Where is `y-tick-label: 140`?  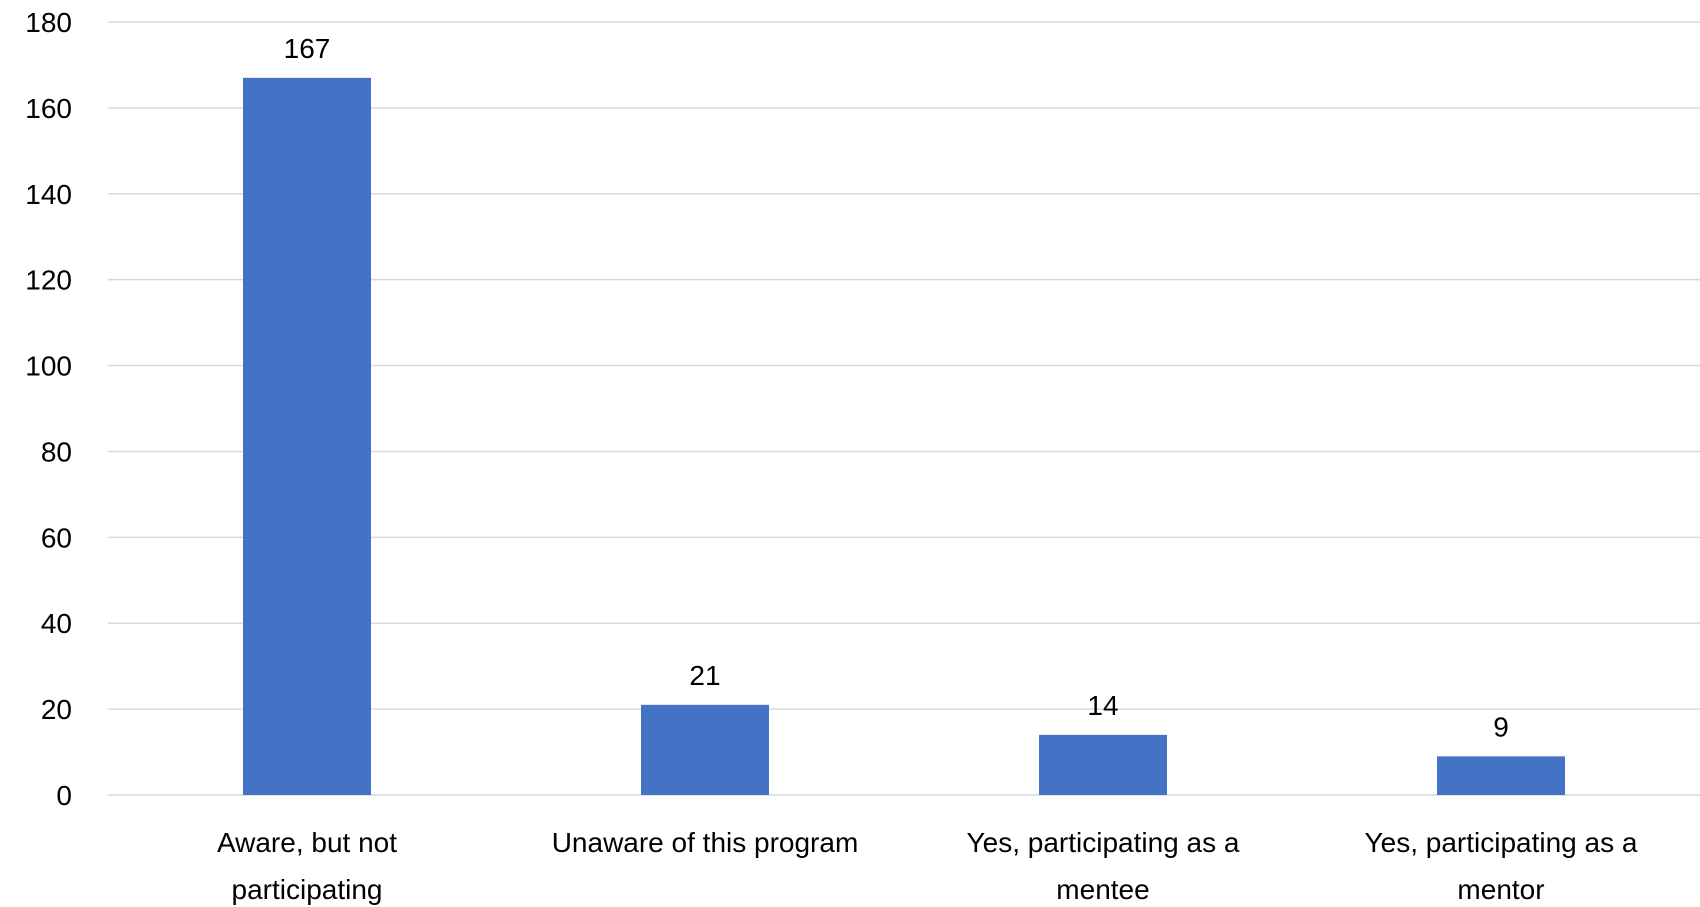 y-tick-label: 140 is located at coordinates (48, 194).